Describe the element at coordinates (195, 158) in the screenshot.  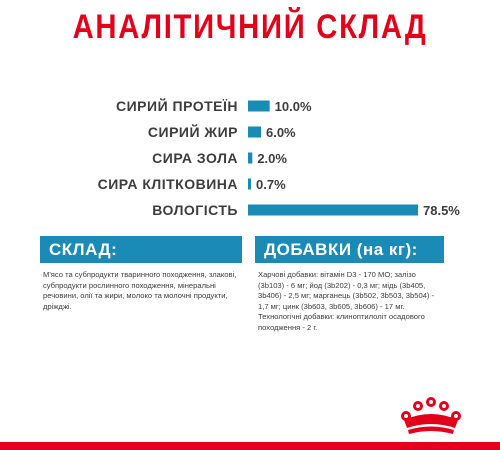
I see `category-label: СИРА ЗОЛА` at that location.